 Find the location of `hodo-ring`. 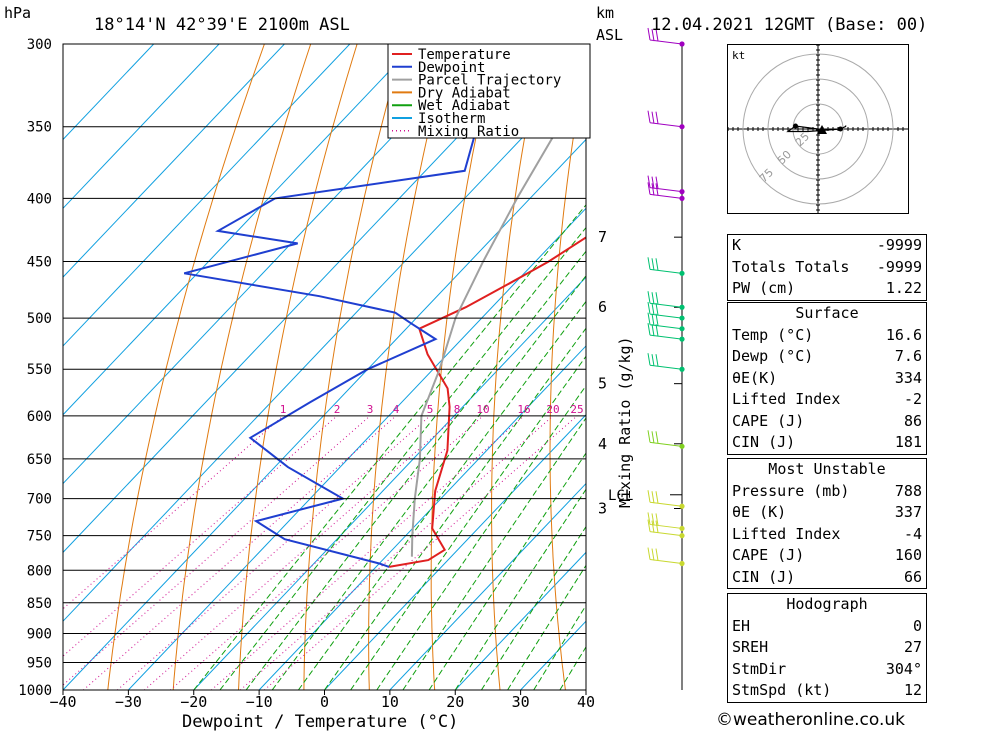

hodo-ring is located at coordinates (818, 129).